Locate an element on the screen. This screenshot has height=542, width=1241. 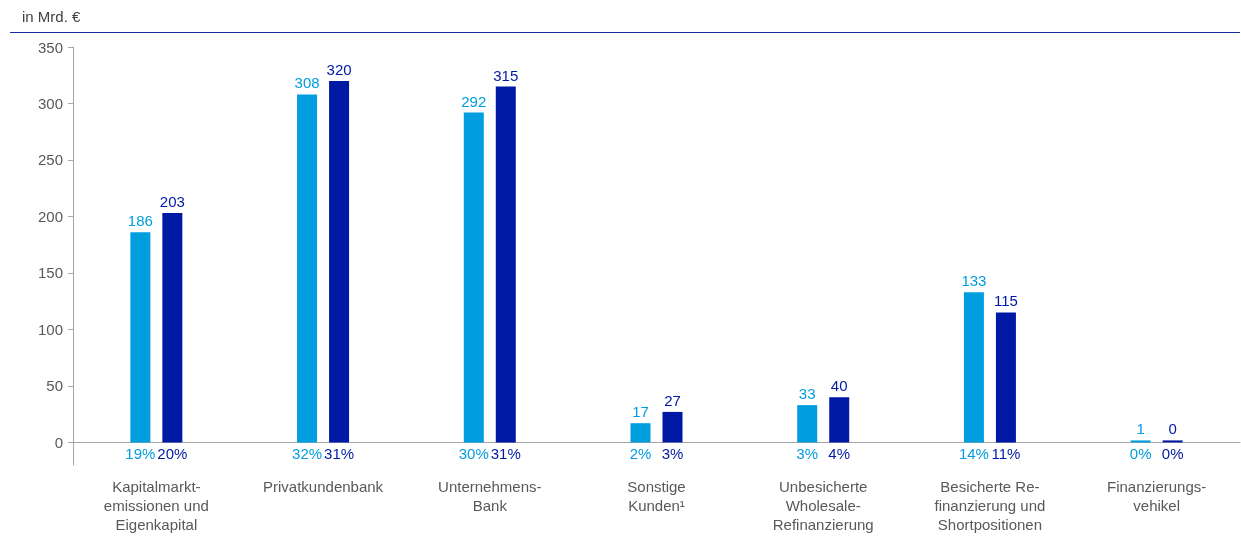
data-label: 27 is located at coordinates (672, 400).